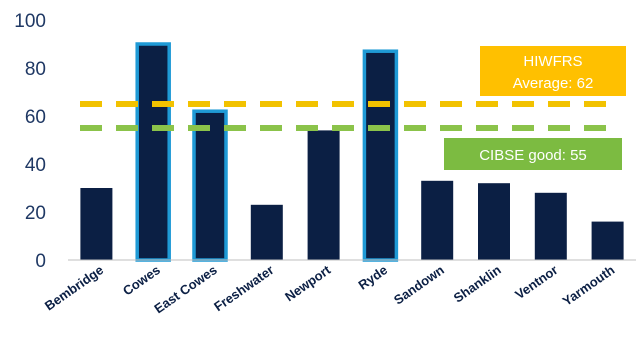  I want to click on cibse-good-box, so click(533, 154).